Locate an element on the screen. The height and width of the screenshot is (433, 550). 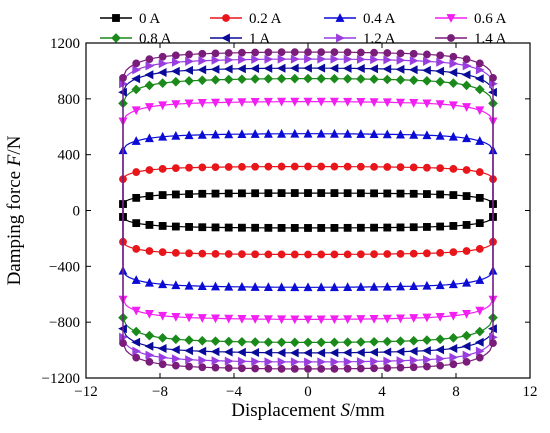
legend-item: 1 A is located at coordinates (240, 39).